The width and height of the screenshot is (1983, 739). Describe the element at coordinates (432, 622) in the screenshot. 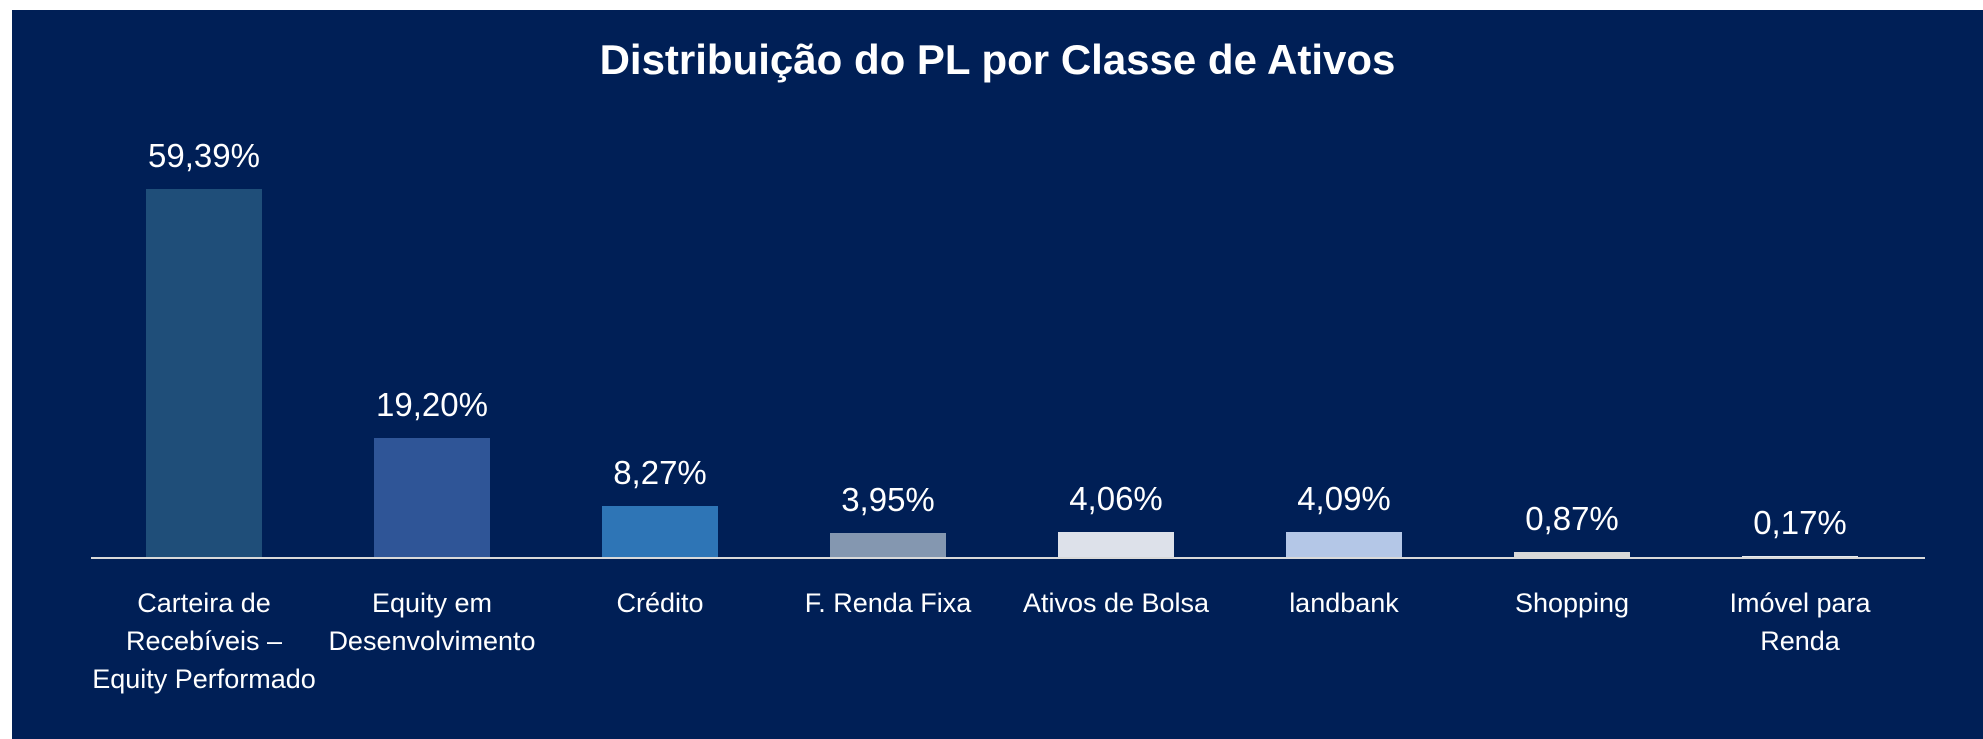

I see `x-tick-label: Equity em Desenvolvimento` at that location.